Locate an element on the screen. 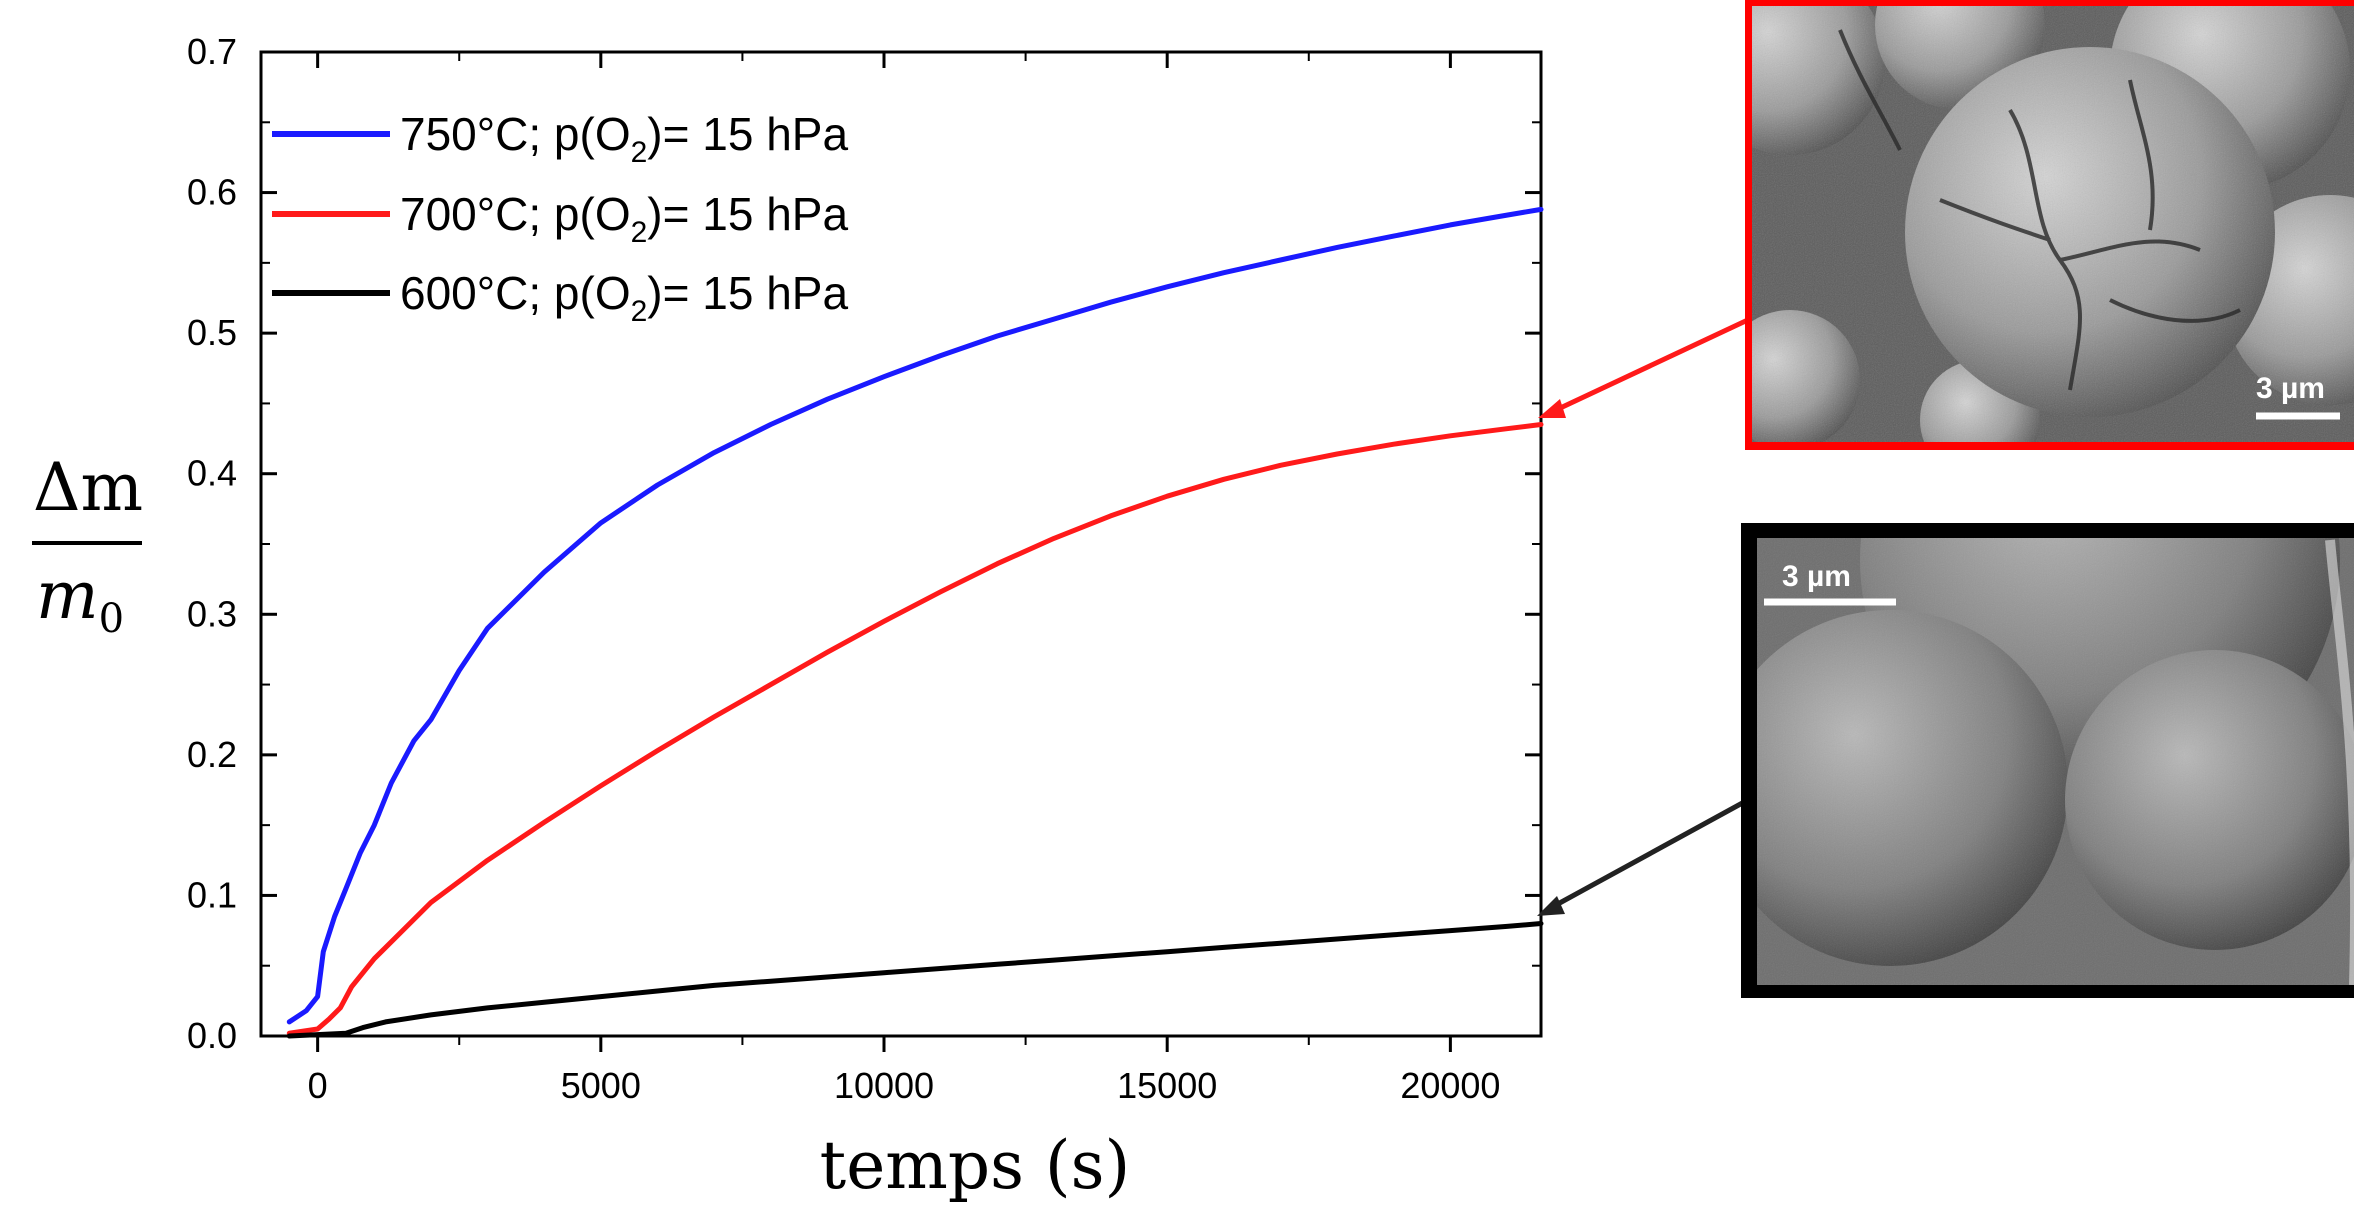 Image resolution: width=2354 pixels, height=1207 pixels. legend-entry: 700°C; p(O2)= 15 hPa is located at coordinates (560, 218).